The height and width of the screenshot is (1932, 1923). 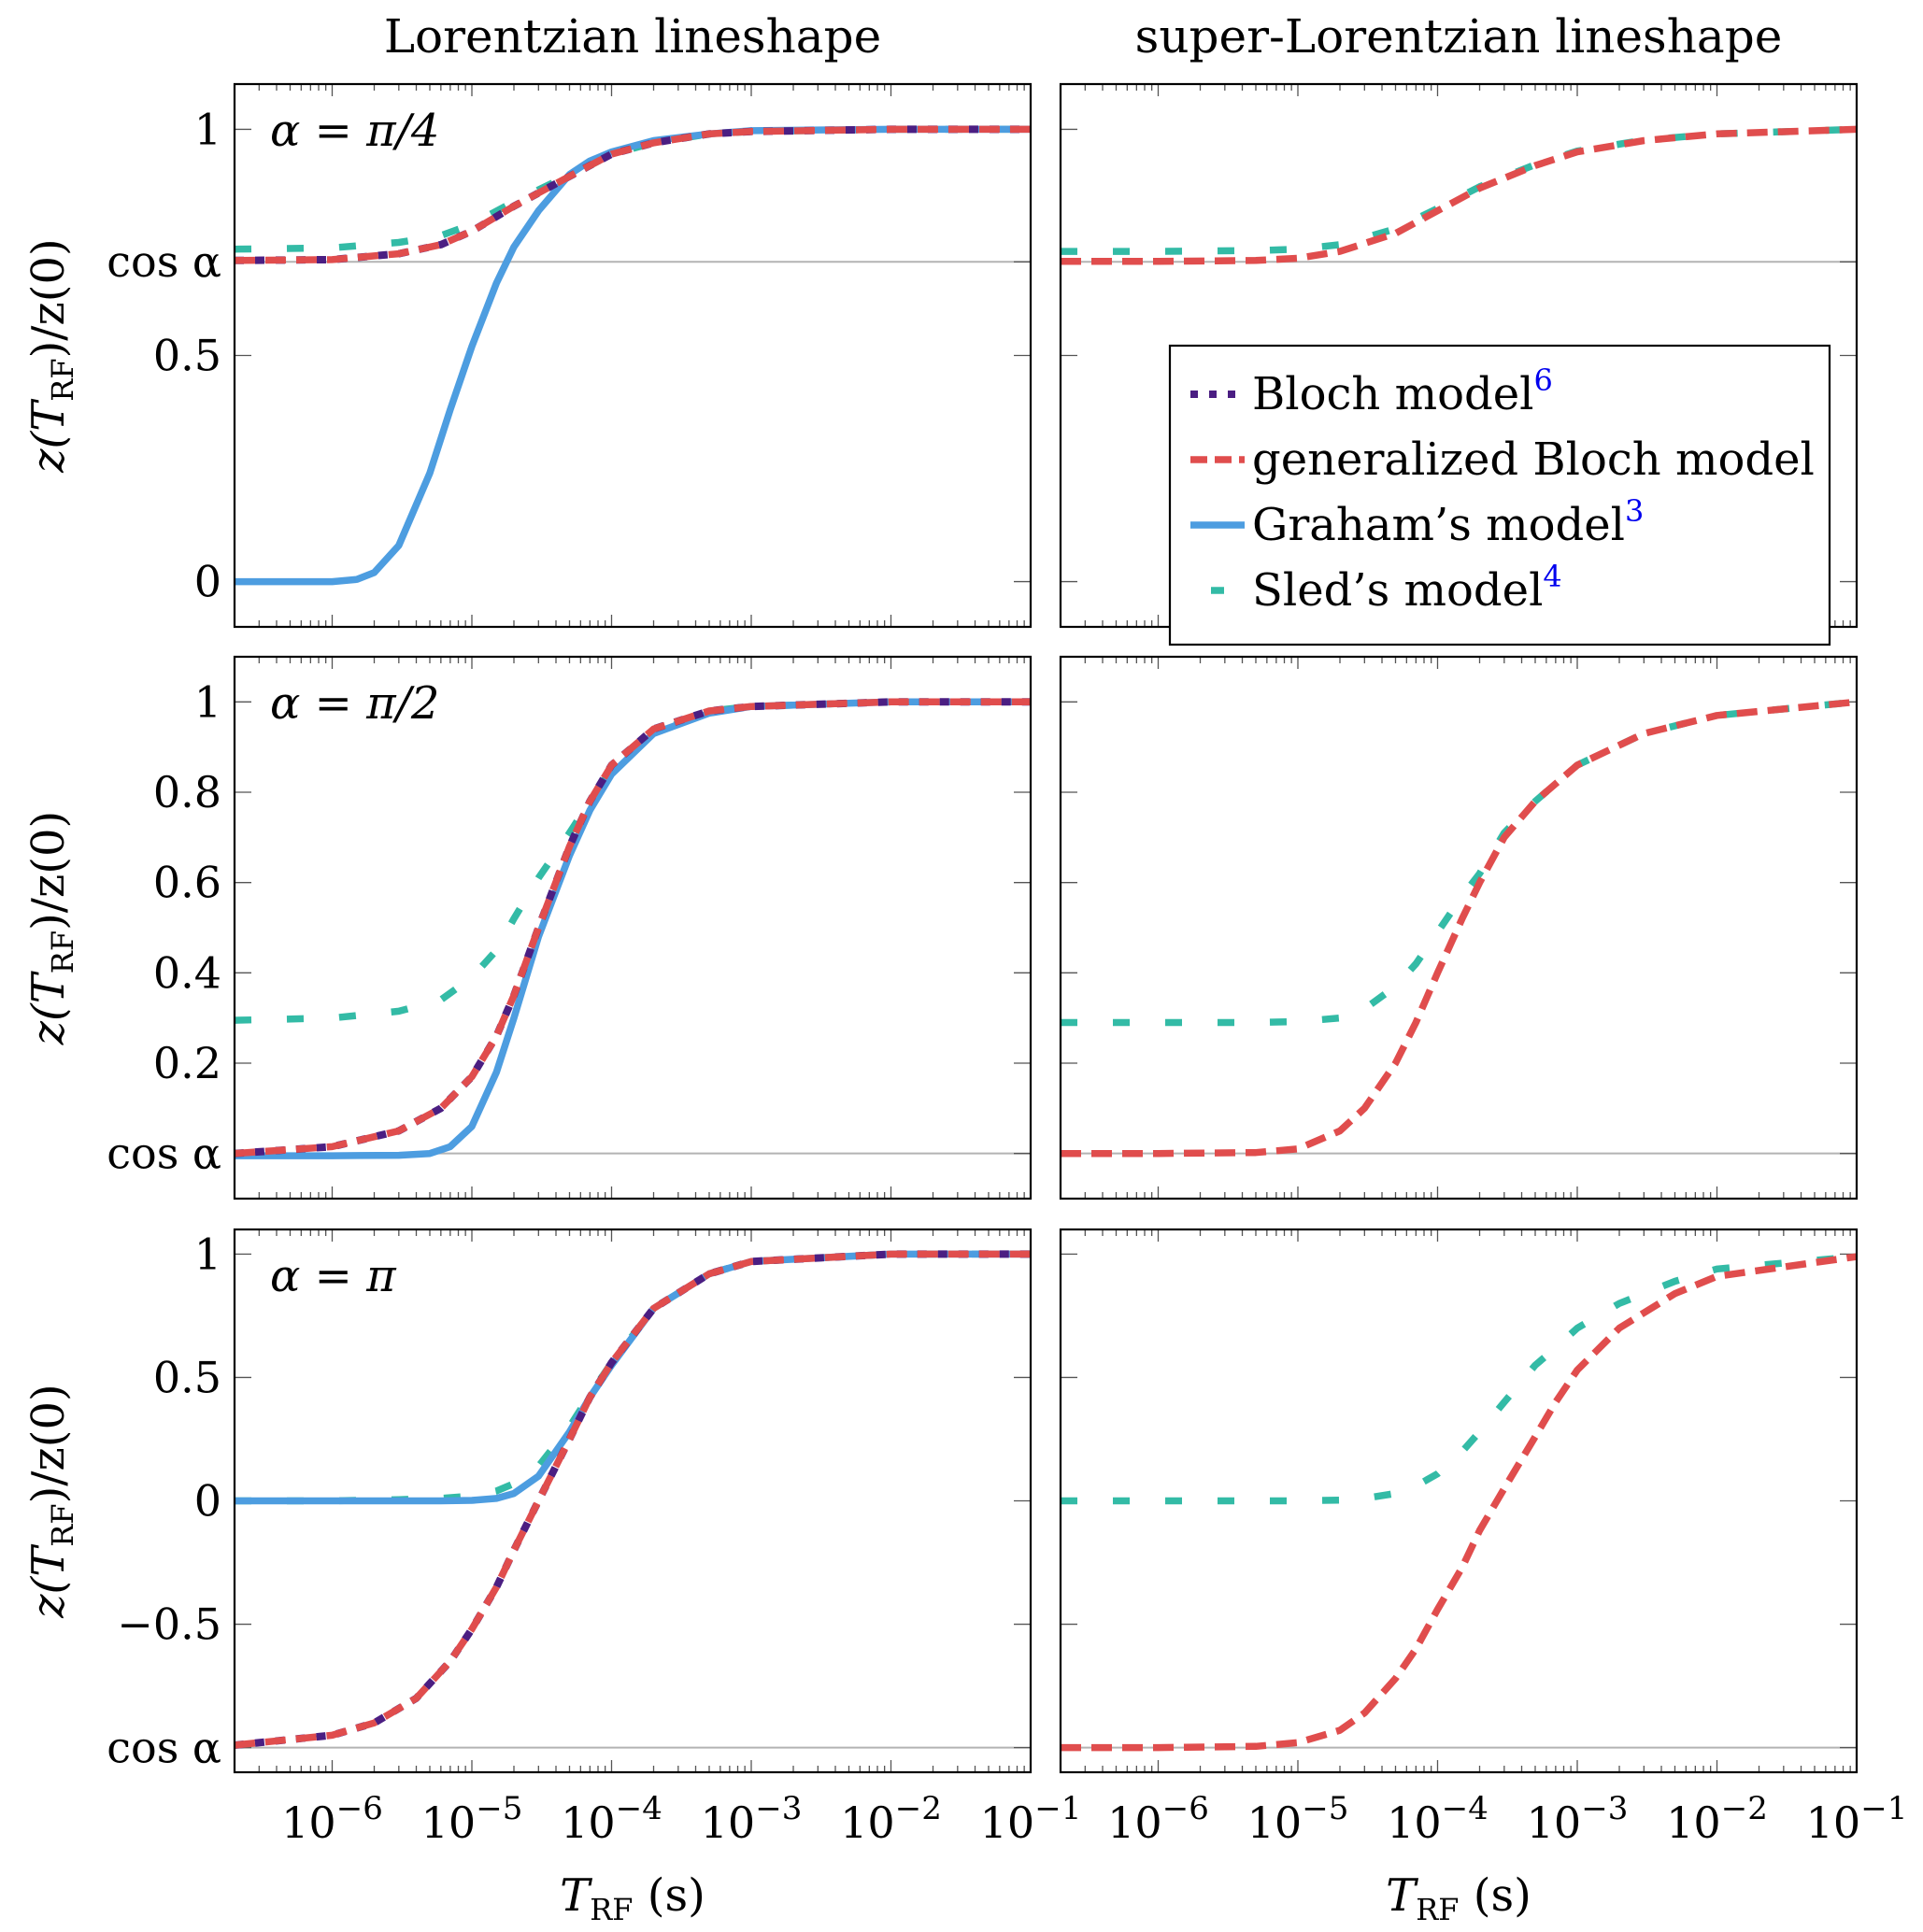 What do you see at coordinates (1448, 522) in the screenshot?
I see `legend-label: Graham’s model3` at bounding box center [1448, 522].